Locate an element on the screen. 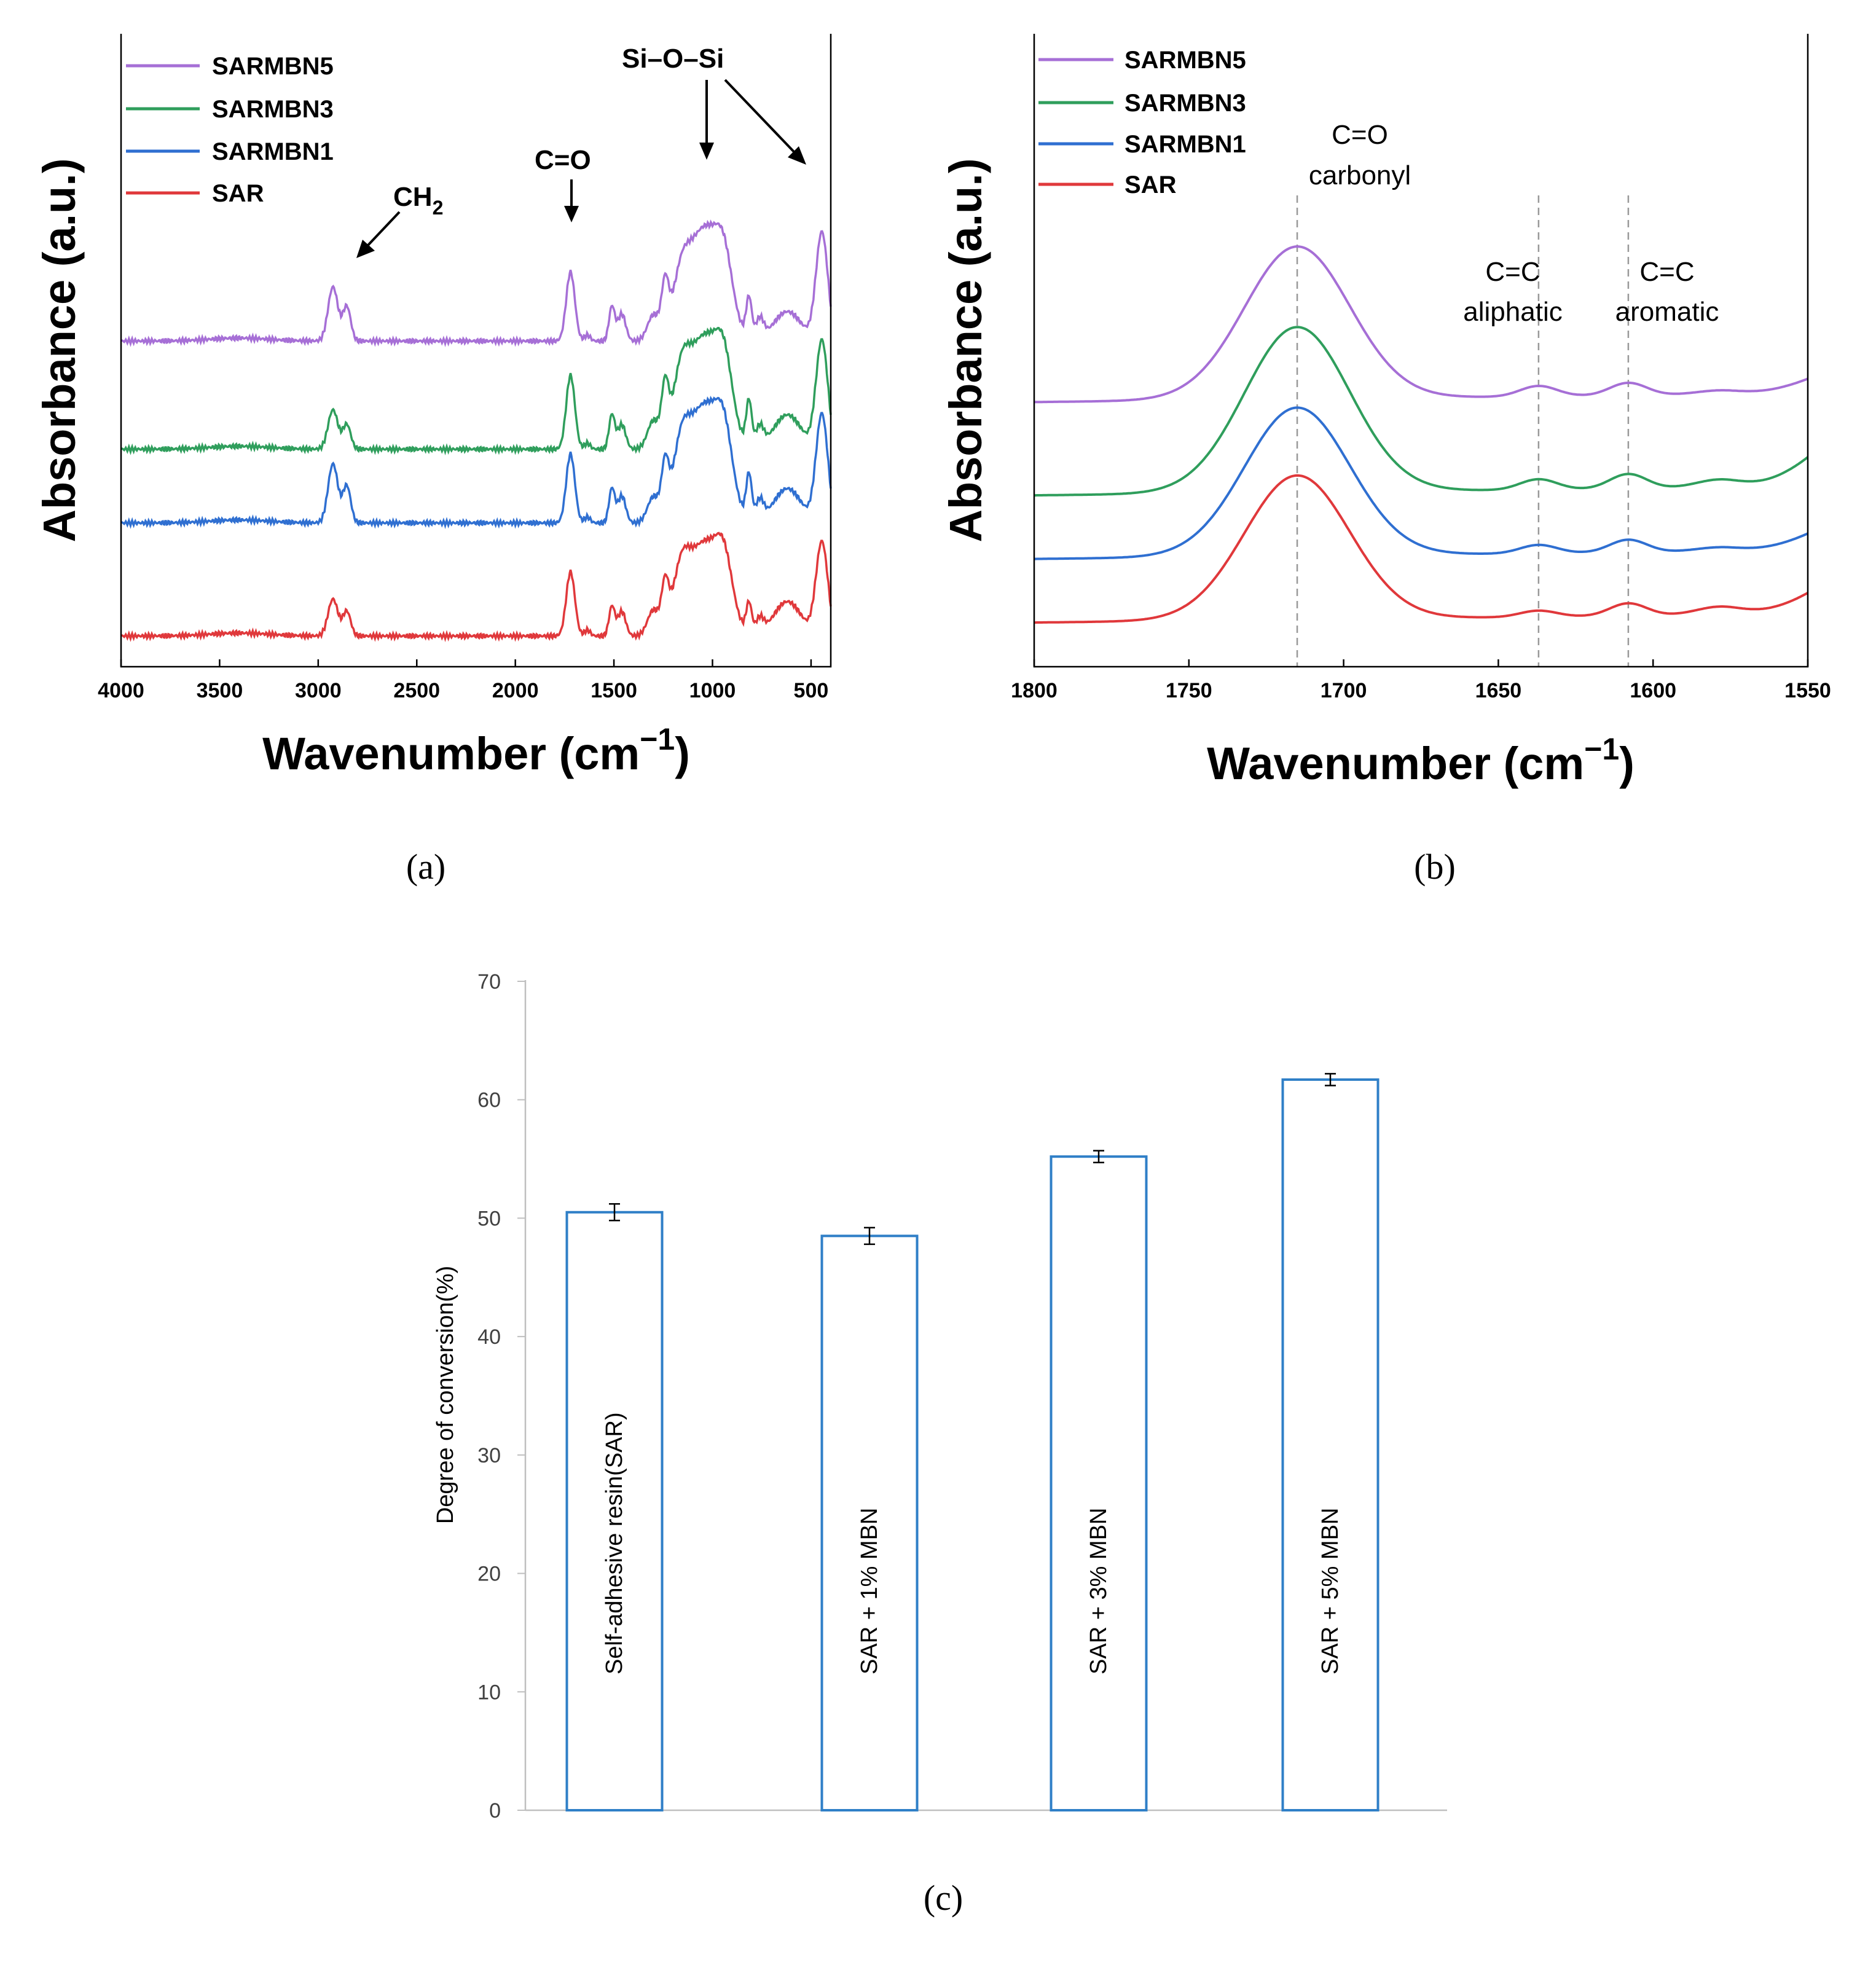 The height and width of the screenshot is (1978, 1876). panel-b-series-group is located at coordinates (1422, 434).